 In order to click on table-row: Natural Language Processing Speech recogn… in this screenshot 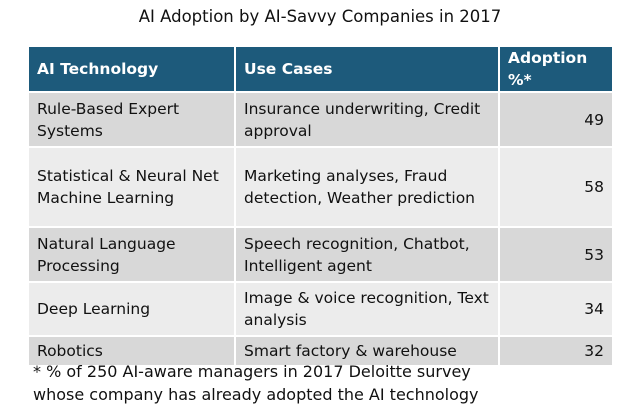, I will do `click(320, 254)`.